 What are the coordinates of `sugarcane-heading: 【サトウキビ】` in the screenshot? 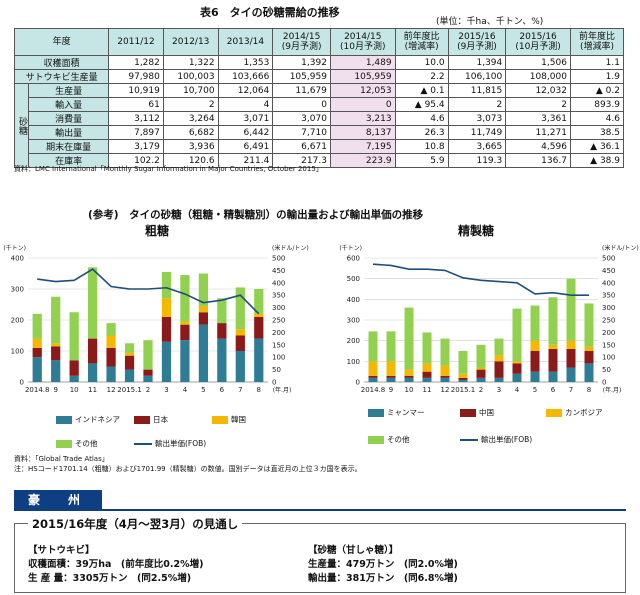 It's located at (61, 550).